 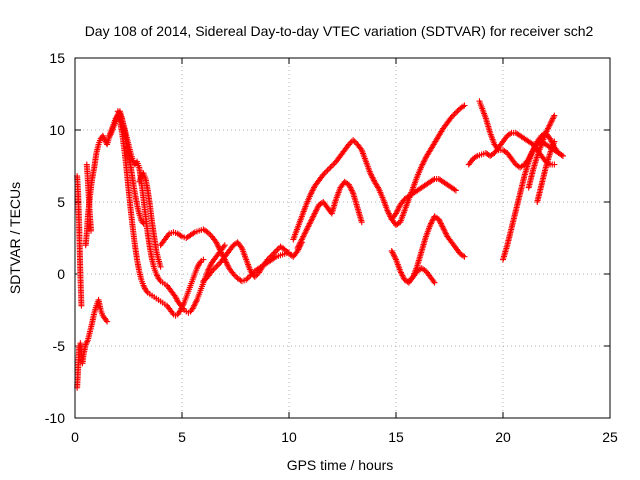 I want to click on y-tick-label: -5, so click(x=59, y=346).